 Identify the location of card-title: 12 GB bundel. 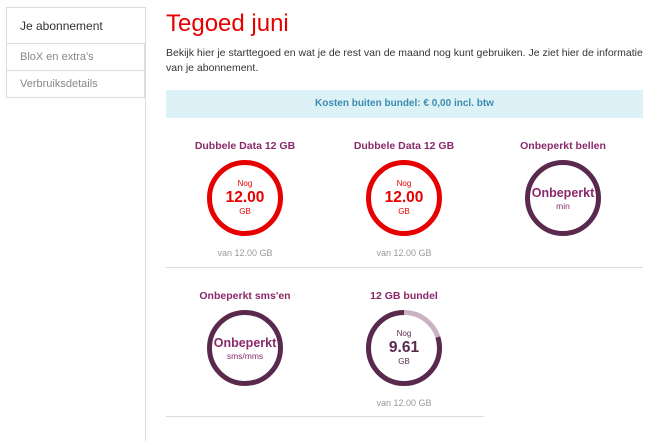
(404, 296).